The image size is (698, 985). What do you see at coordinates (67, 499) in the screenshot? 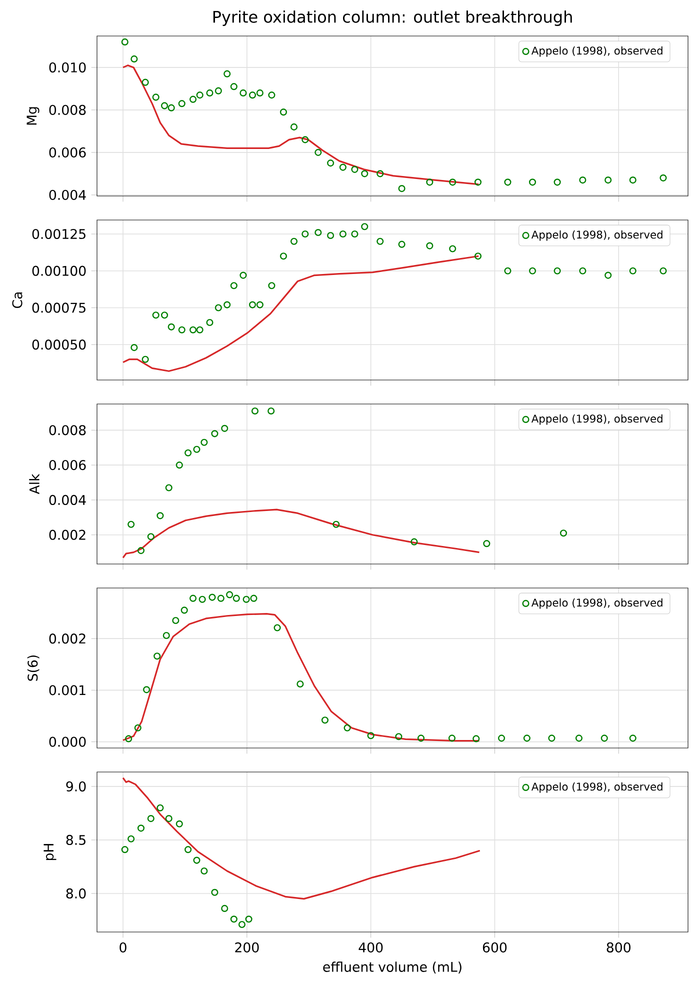
I see `y-tick-label: 0.004` at bounding box center [67, 499].